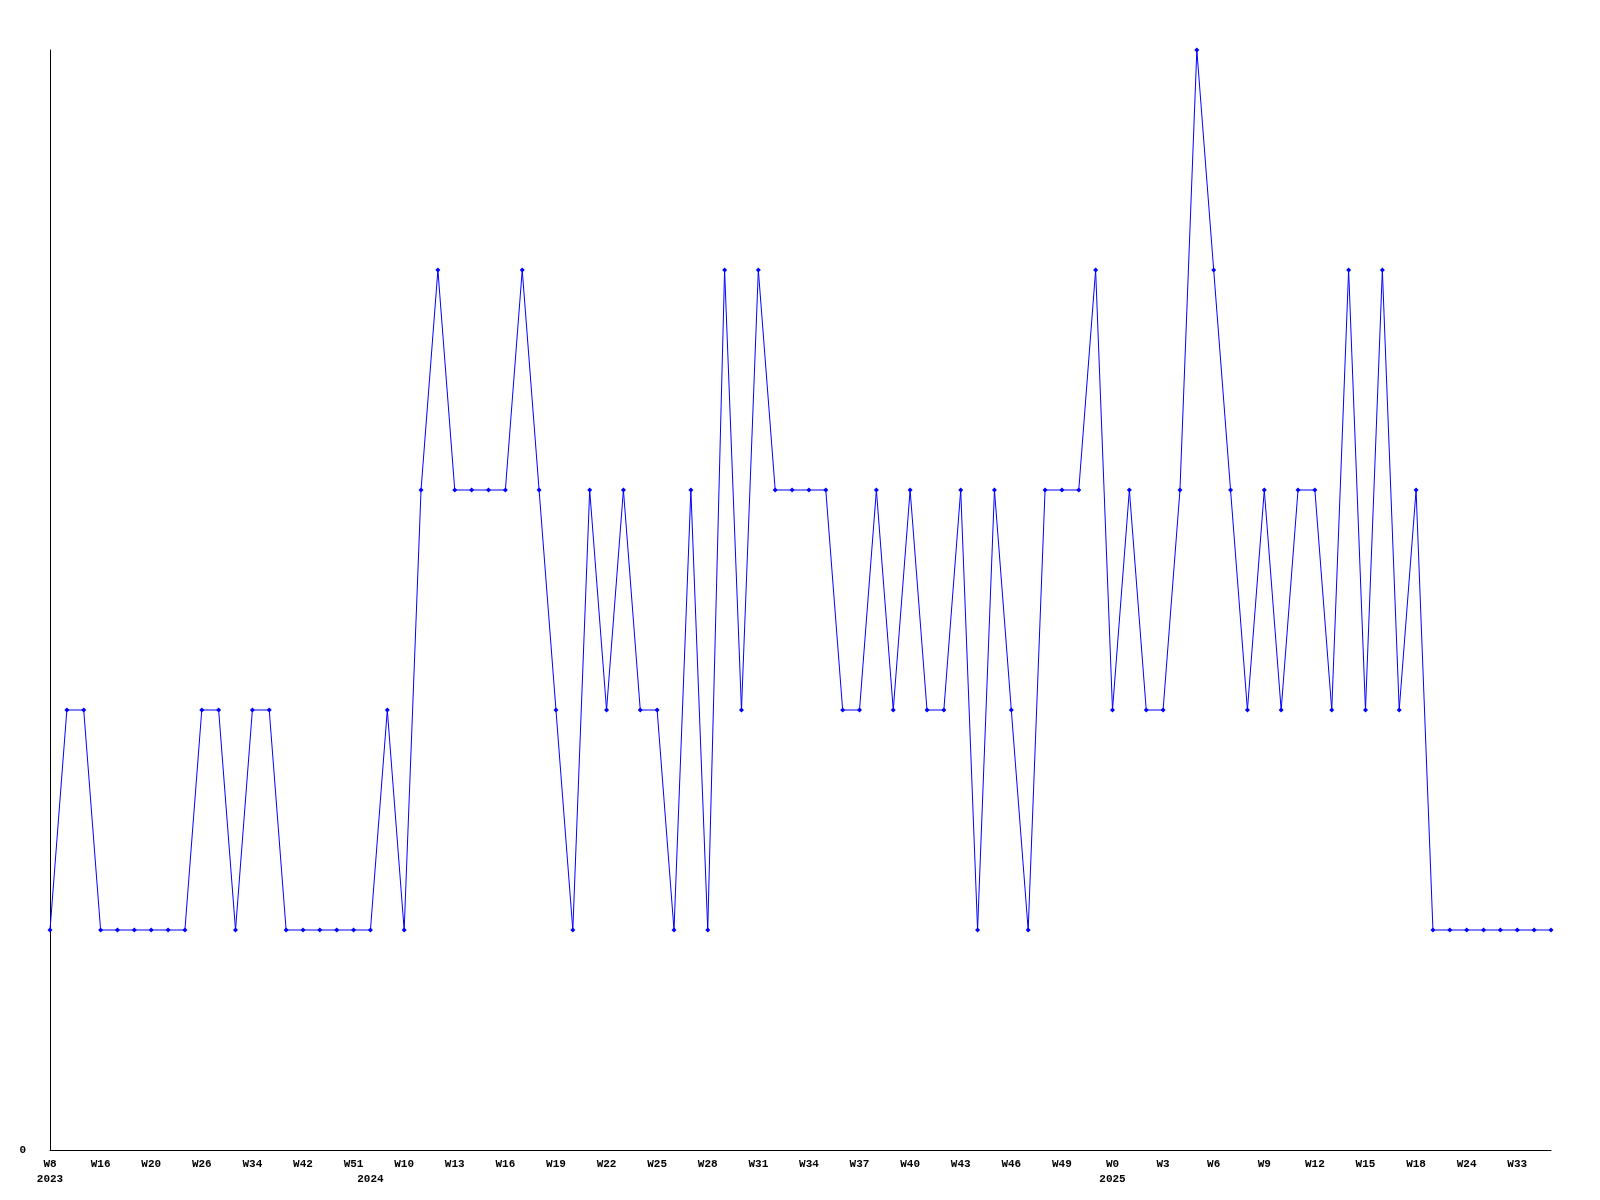  What do you see at coordinates (1113, 1171) in the screenshot?
I see `x-tick-label: W0 2025` at bounding box center [1113, 1171].